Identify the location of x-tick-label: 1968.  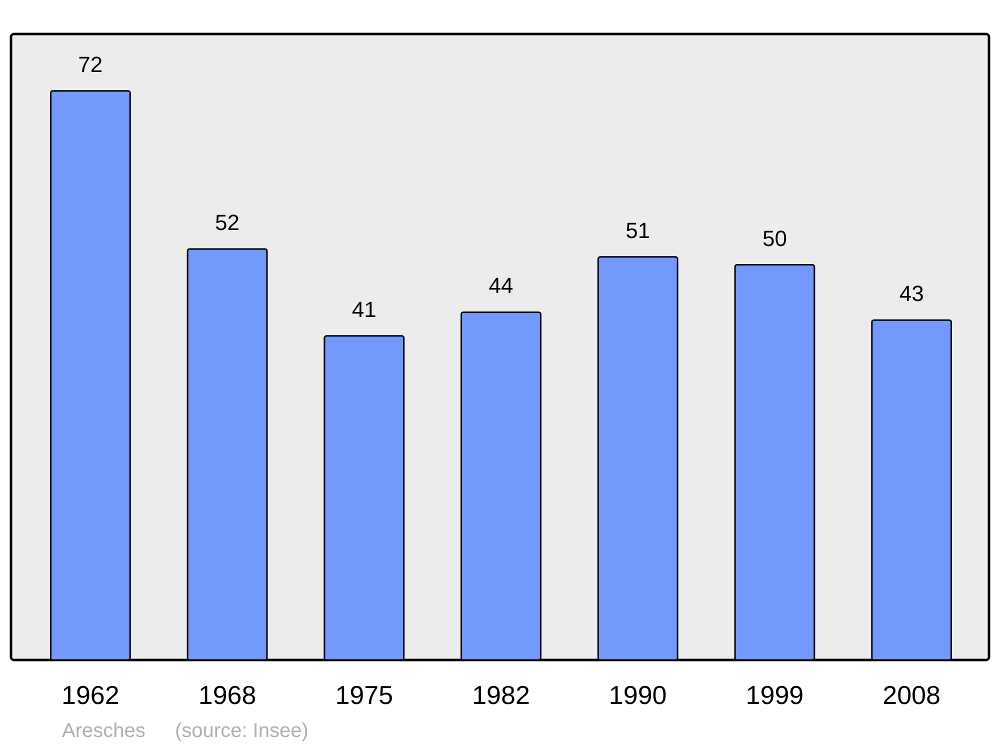
(227, 695).